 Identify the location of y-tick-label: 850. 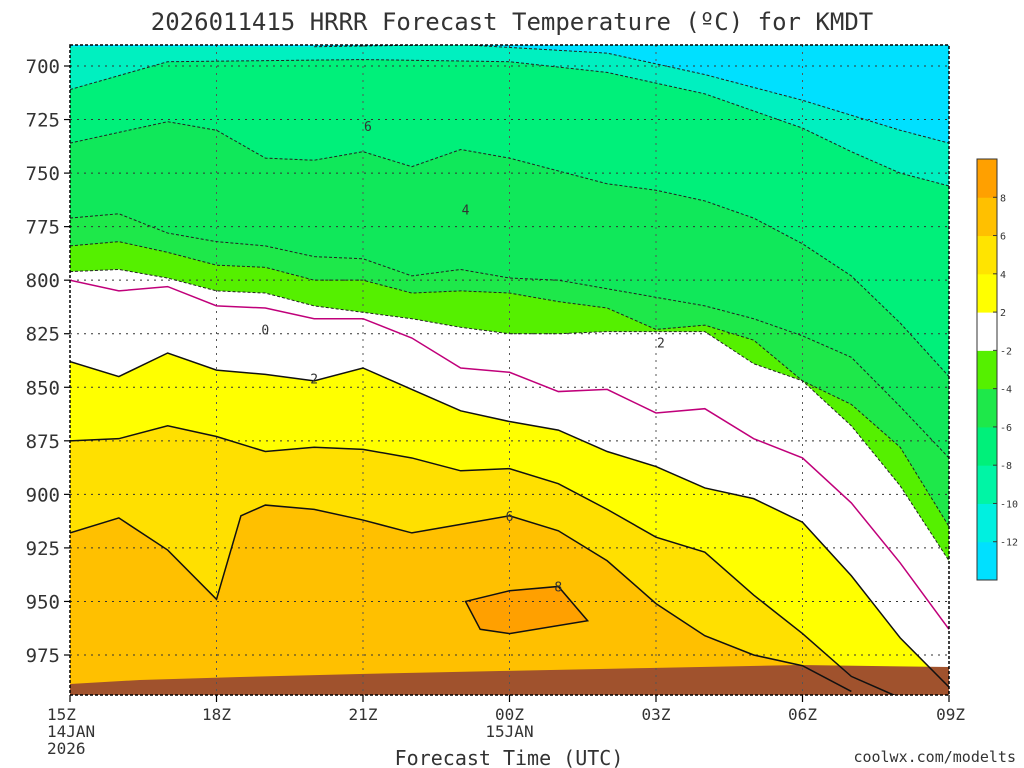
(43, 388).